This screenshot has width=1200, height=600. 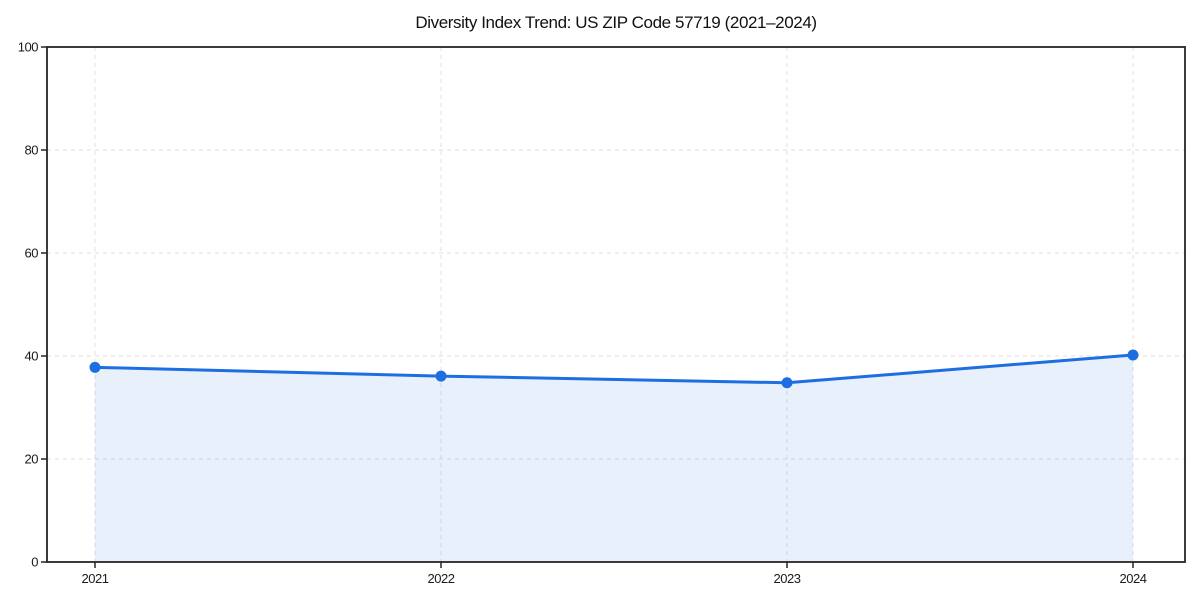 I want to click on x-tick-label: 2024, so click(x=1133, y=578).